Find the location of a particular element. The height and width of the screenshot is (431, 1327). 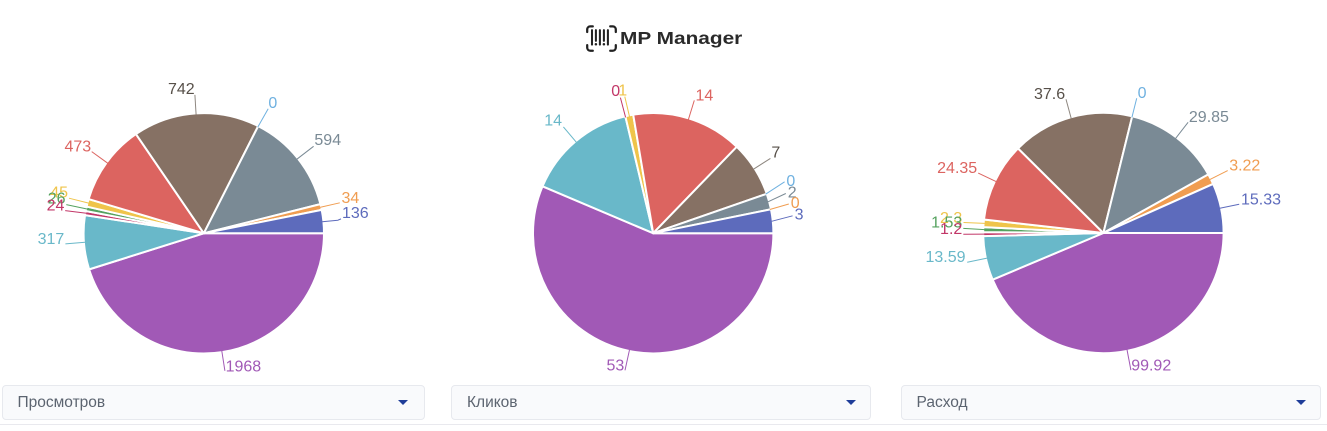

svg-text: 1.2 is located at coordinates (951, 229).